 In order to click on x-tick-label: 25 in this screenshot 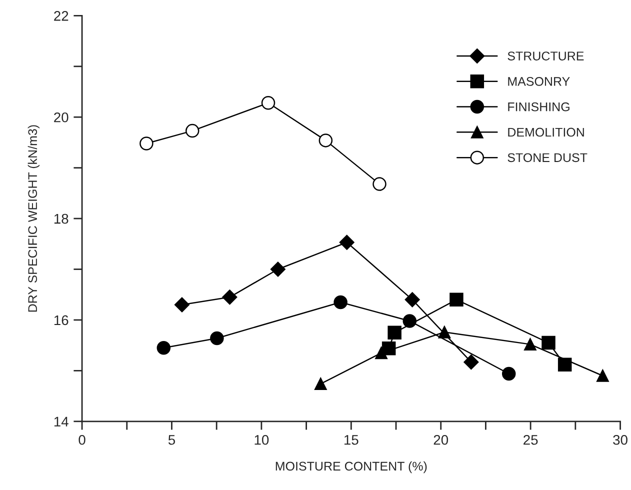, I will do `click(531, 439)`.